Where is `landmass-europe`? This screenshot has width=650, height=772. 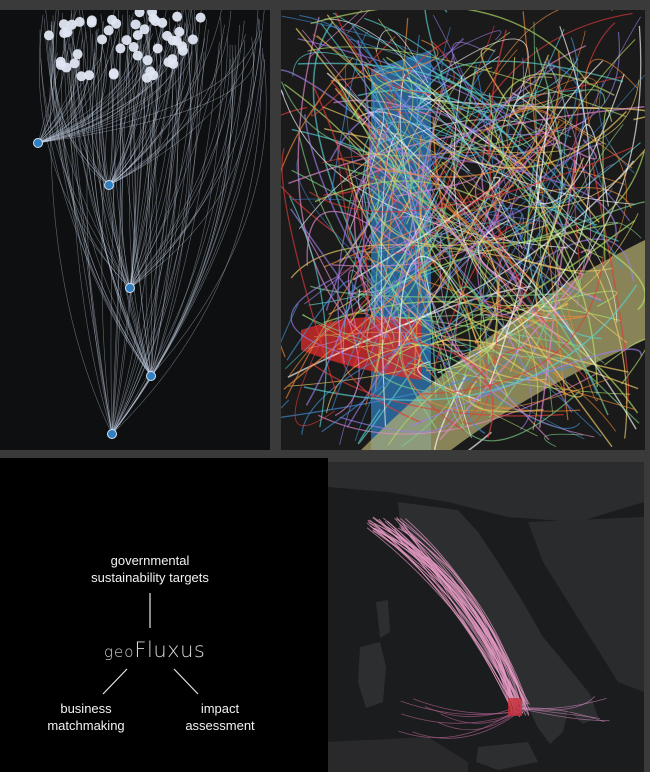 landmass-europe is located at coordinates (486, 492).